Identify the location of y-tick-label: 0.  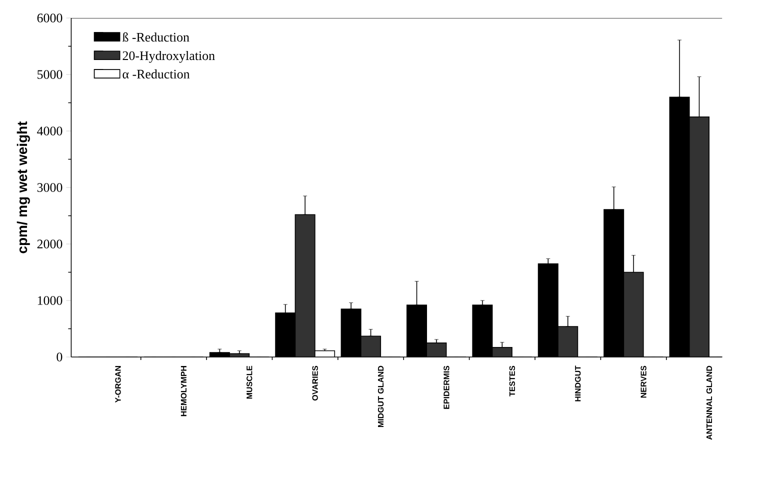
(59, 357).